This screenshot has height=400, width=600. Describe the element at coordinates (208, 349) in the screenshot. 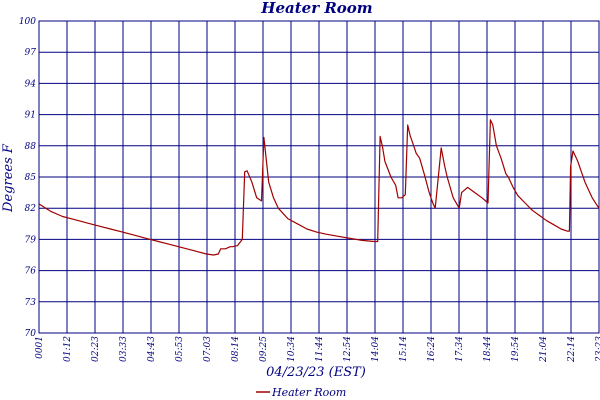

I see `x-tick-label: 07:03` at that location.